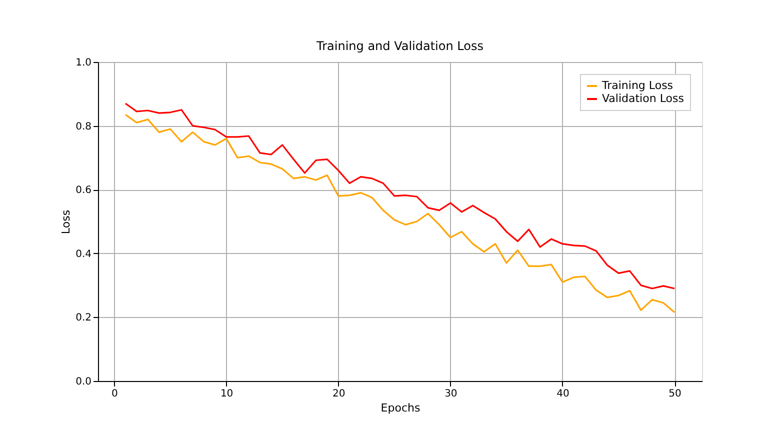 This screenshot has width=778, height=422. Describe the element at coordinates (66, 222) in the screenshot. I see `y-axis-title: Loss` at that location.